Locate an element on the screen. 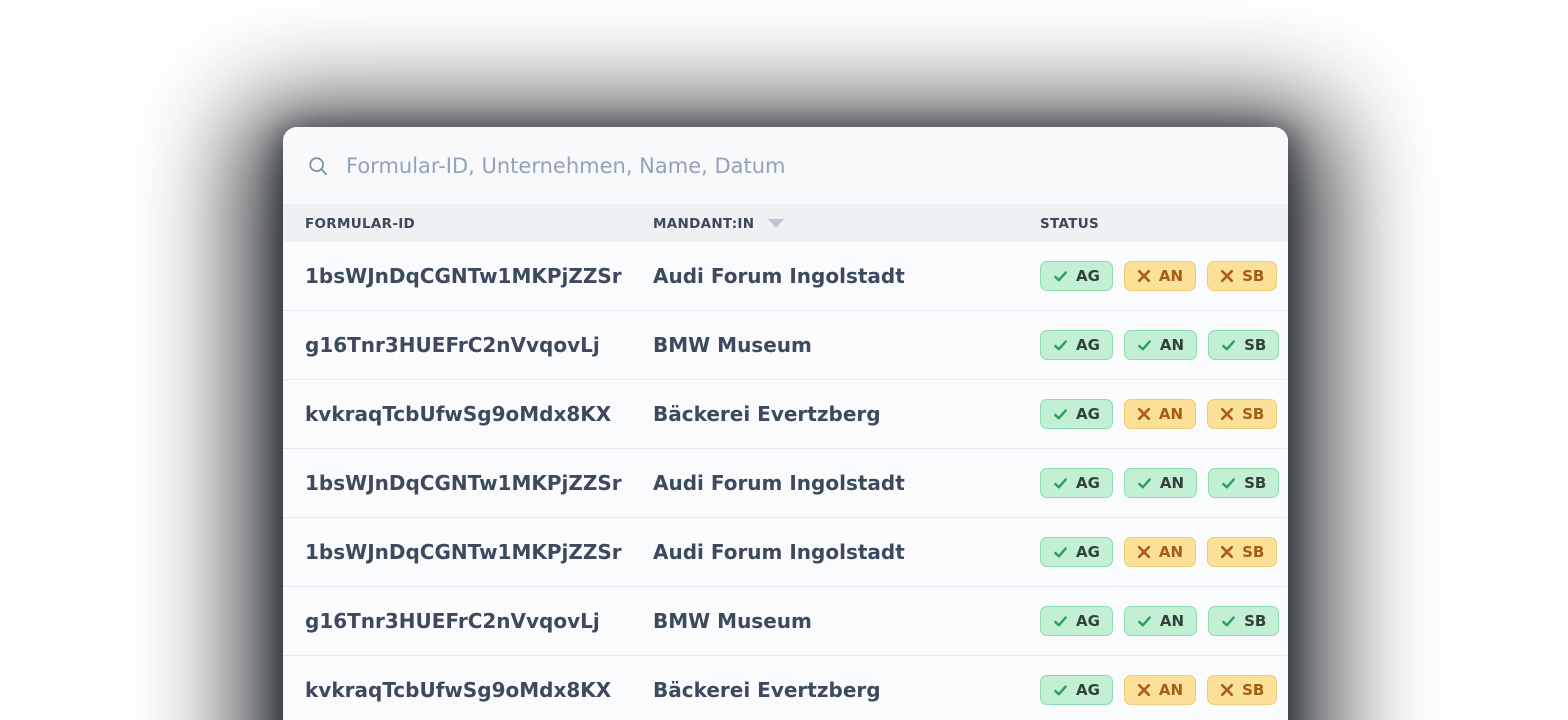  column-label: STATUS is located at coordinates (1069, 223).